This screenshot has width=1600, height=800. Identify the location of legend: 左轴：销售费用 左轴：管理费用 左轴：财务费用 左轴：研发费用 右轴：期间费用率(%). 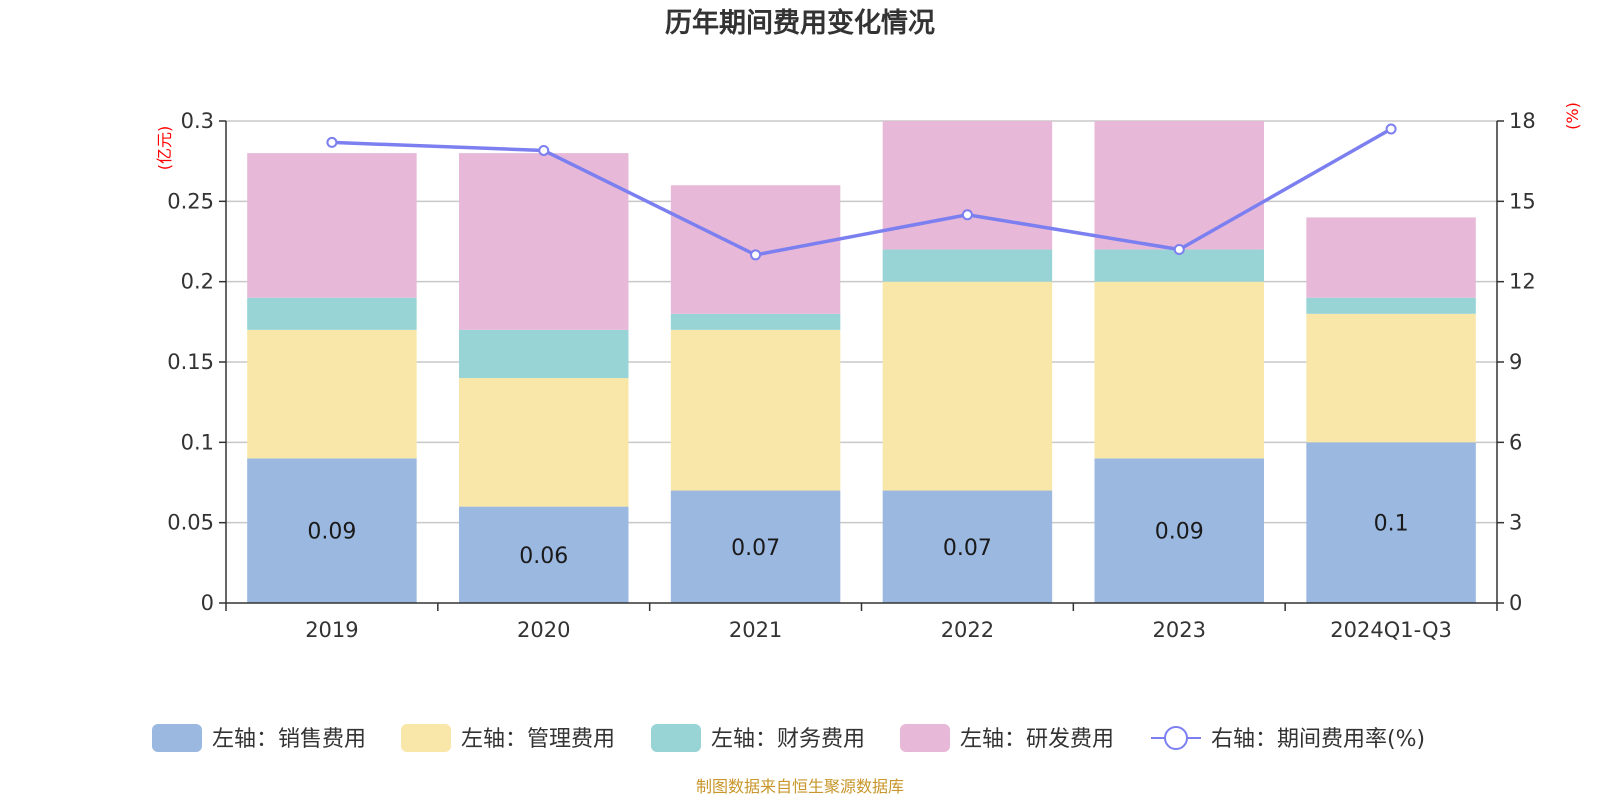
(788, 738).